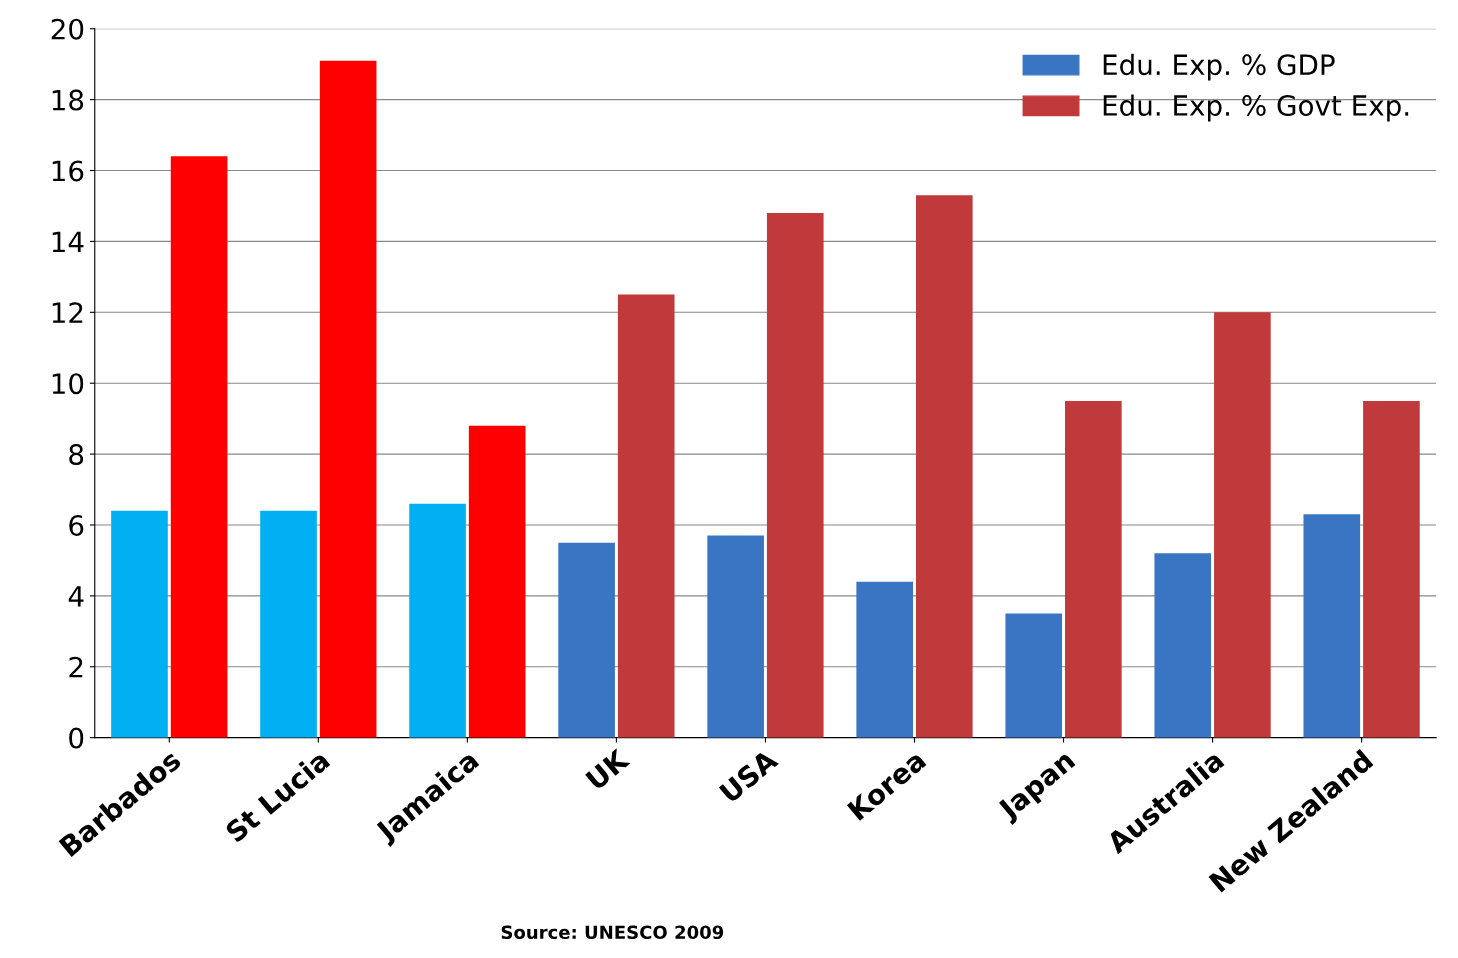 This screenshot has height=958, width=1458. I want to click on legend-label: Edu. Exp. % GDP, so click(1219, 67).